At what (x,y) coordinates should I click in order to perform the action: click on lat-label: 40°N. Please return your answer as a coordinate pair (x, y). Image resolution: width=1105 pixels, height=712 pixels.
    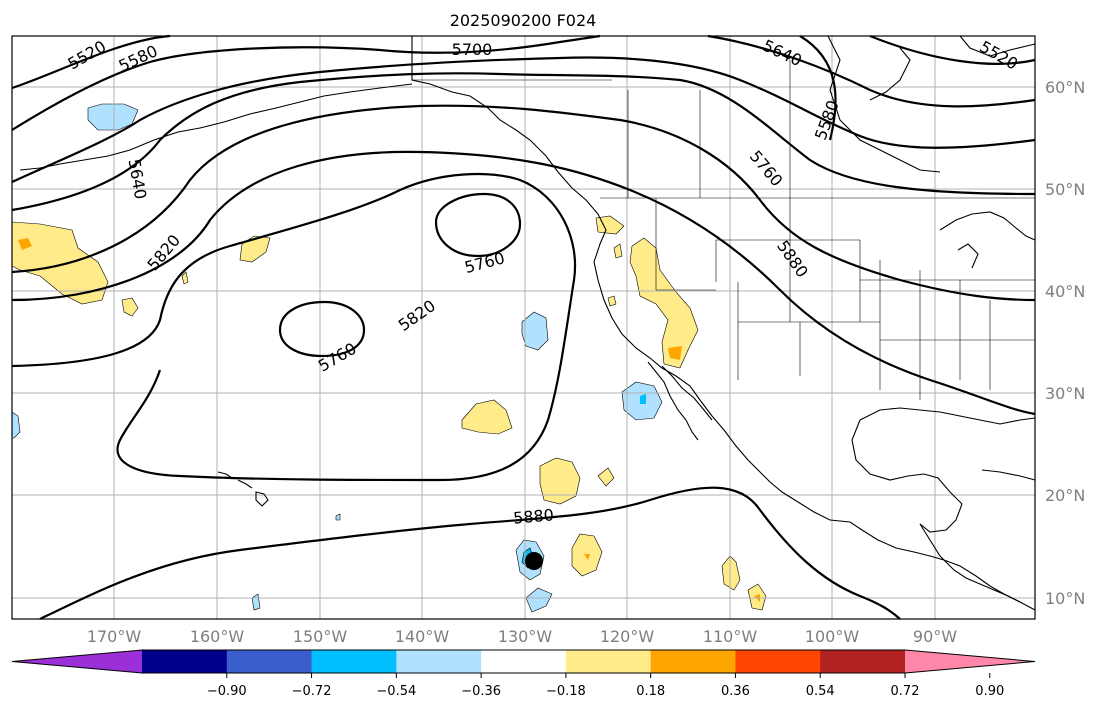
    Looking at the image, I should click on (1065, 291).